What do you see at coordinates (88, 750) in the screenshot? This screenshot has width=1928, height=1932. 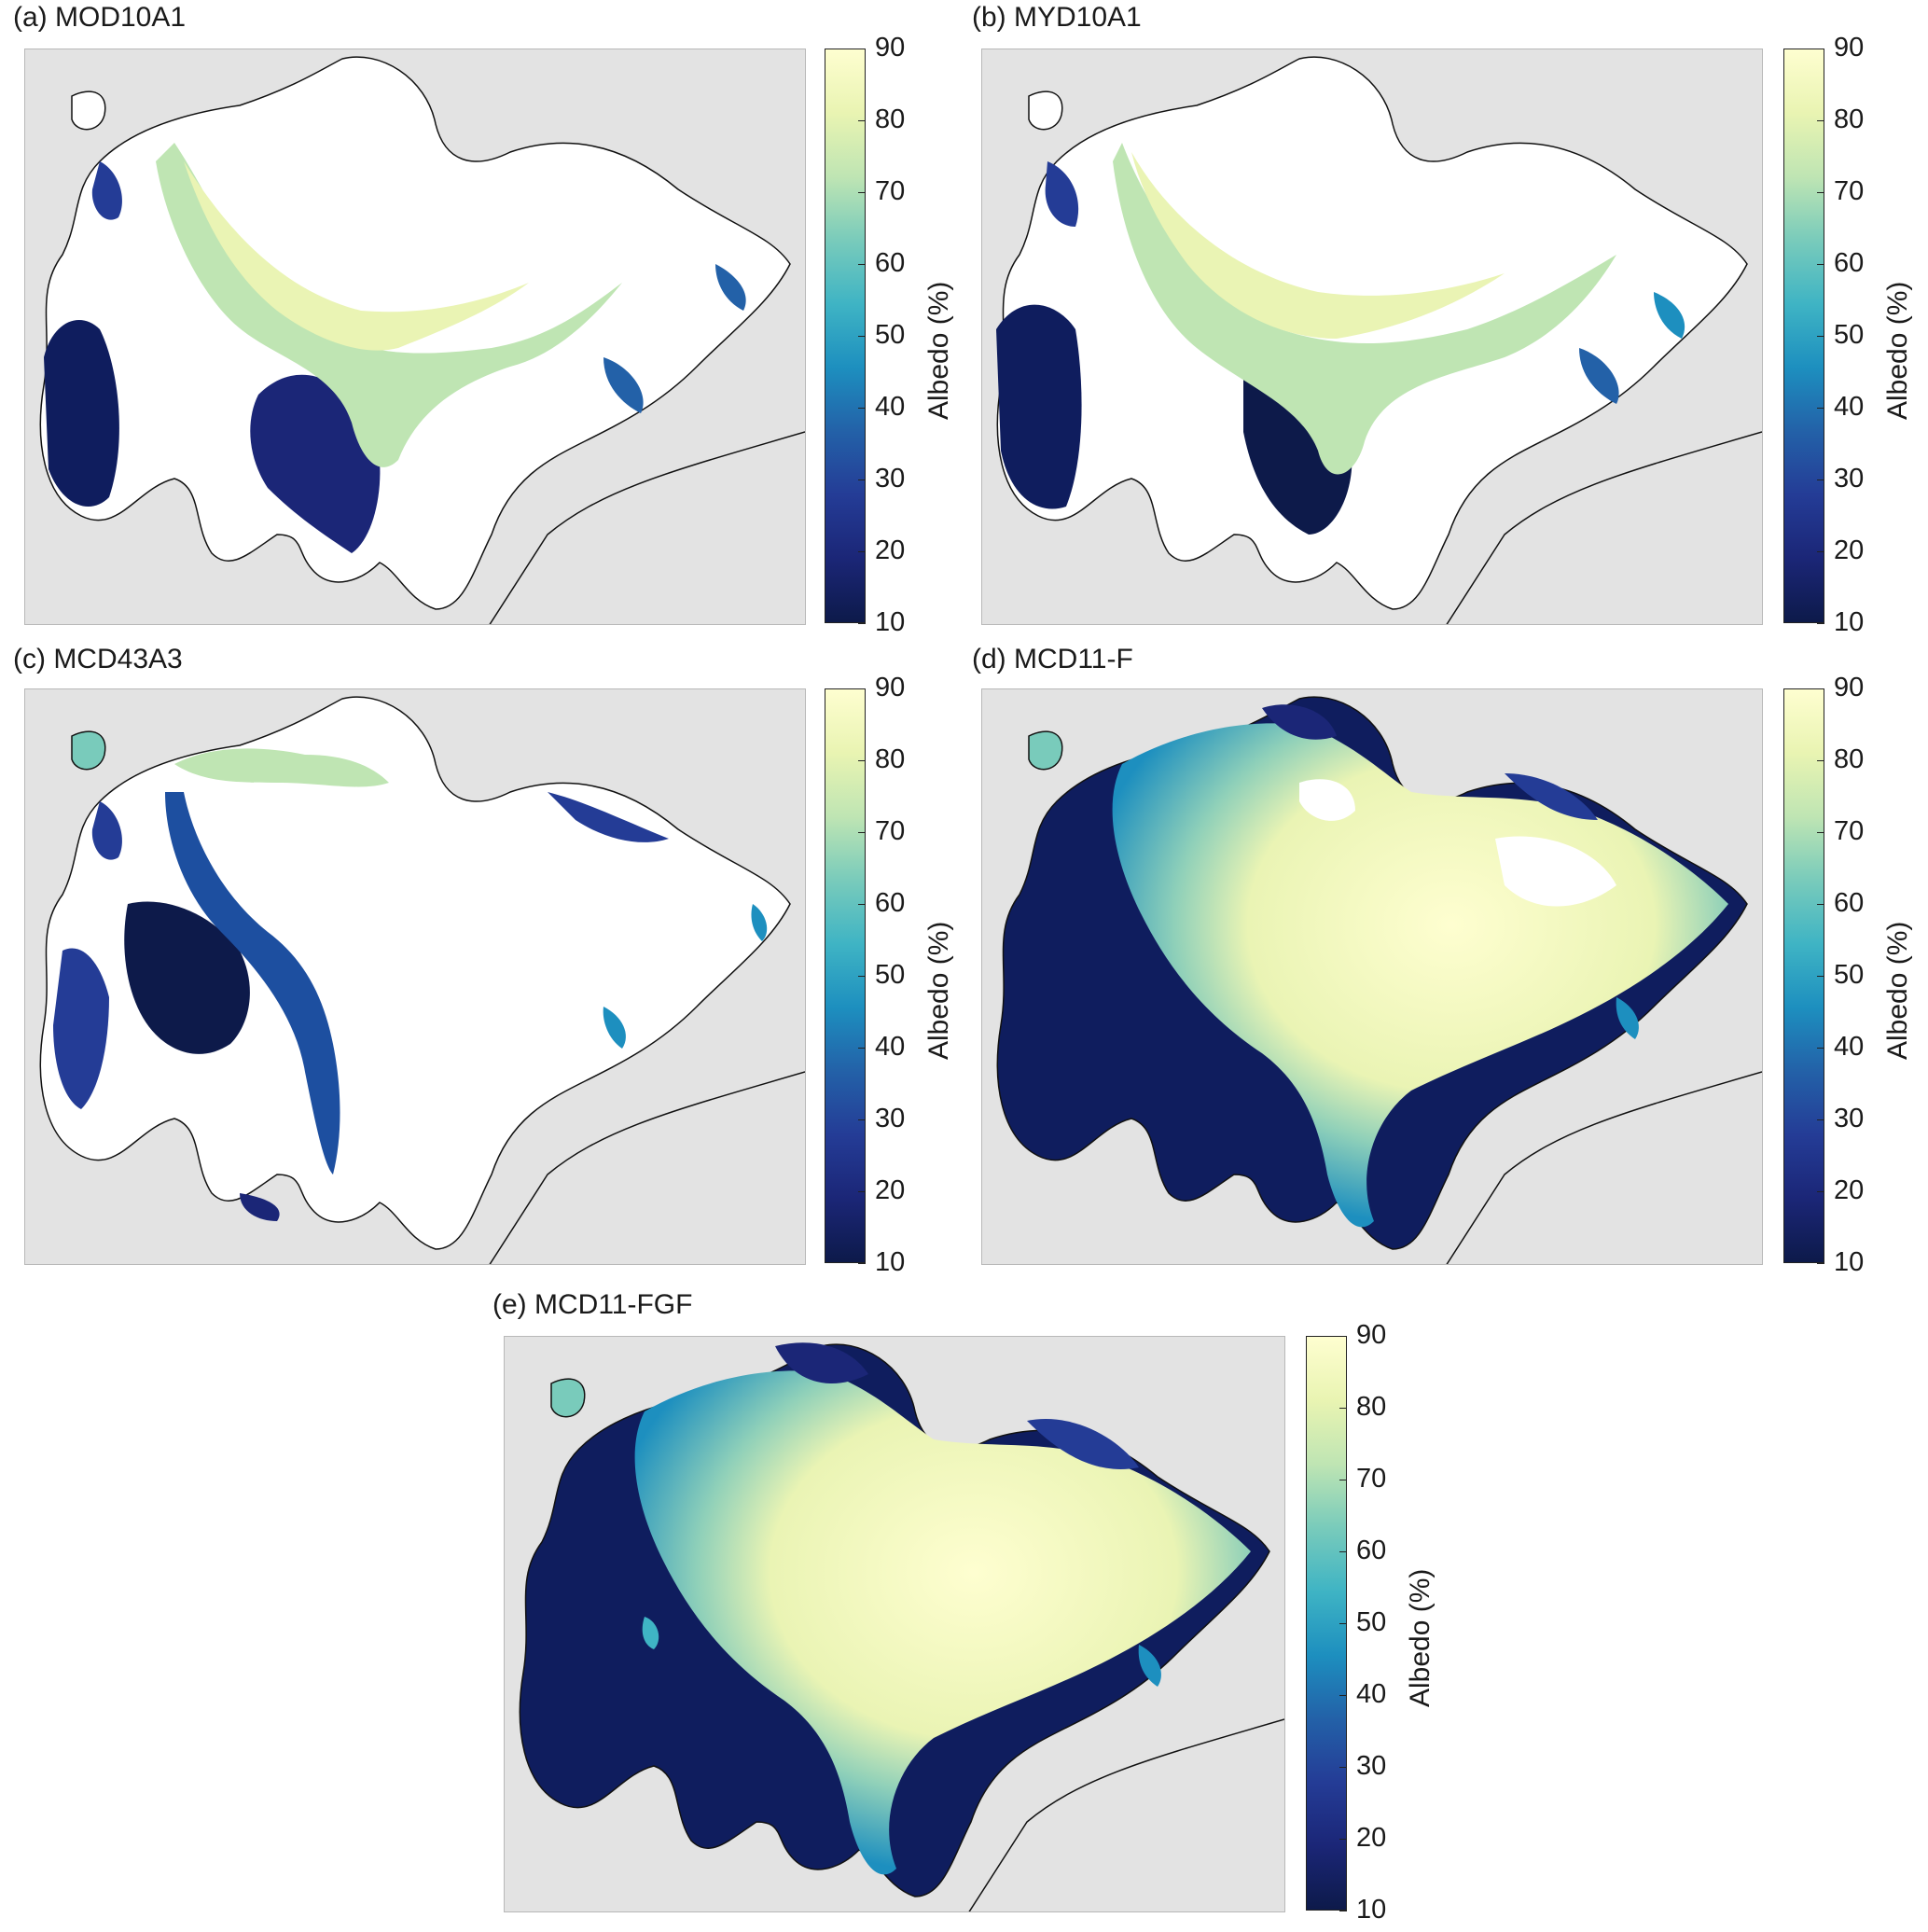 I see `island` at bounding box center [88, 750].